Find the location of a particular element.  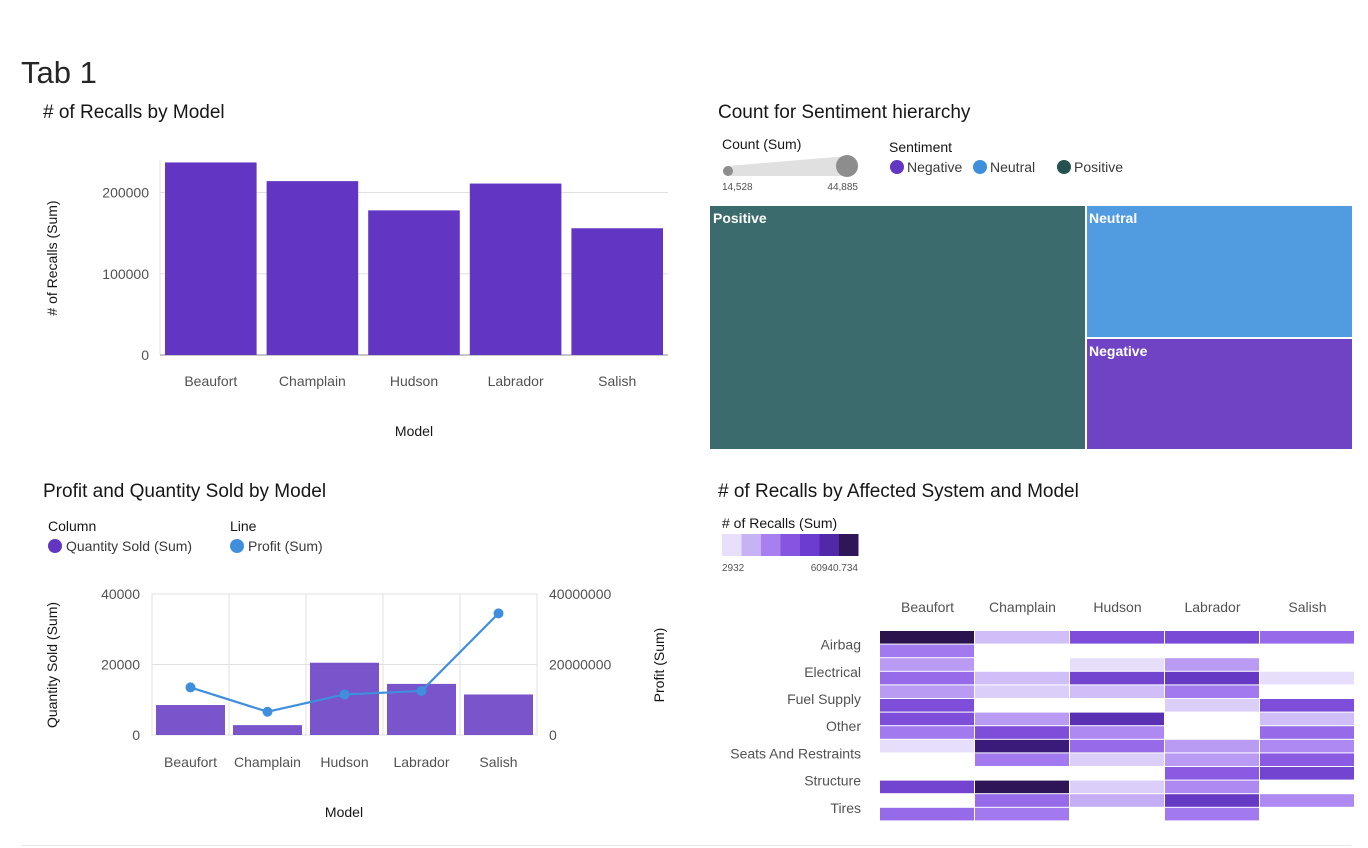

treemap-tile-negative is located at coordinates (1219, 394).